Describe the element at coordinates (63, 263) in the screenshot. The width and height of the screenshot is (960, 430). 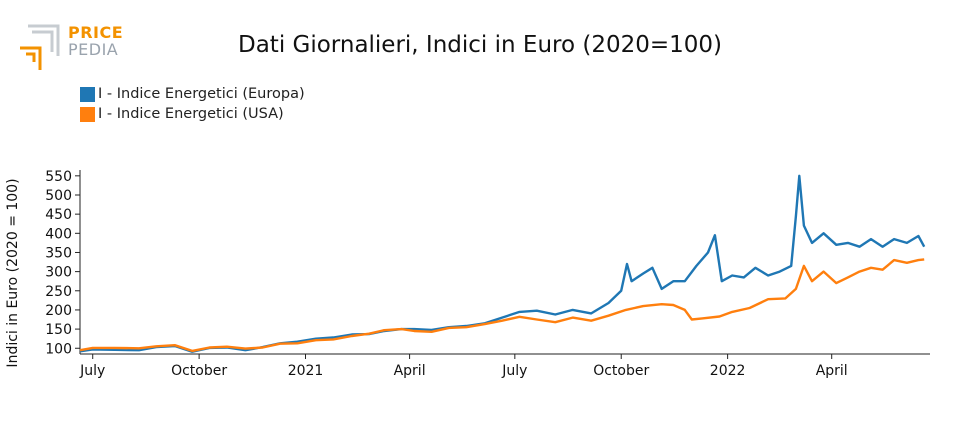
I see `y-axis: 100 150 200 250 300 350 400 450 500 550` at that location.